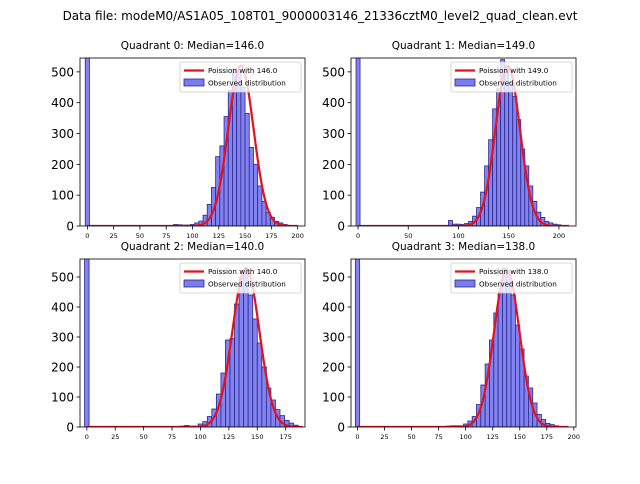  I want to click on legend-curve-label: Poission with 149.0, so click(514, 70).